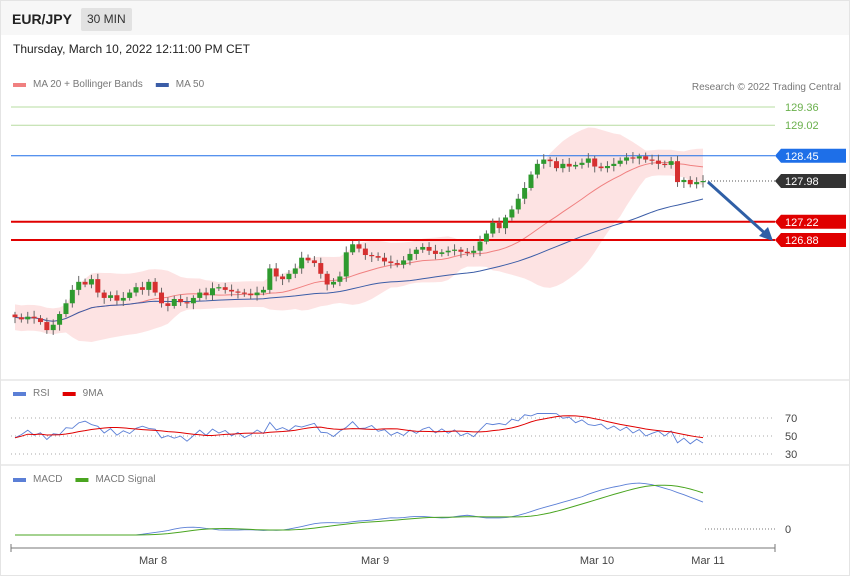 The image size is (850, 576). What do you see at coordinates (359, 510) in the screenshot?
I see `macd-signal-line` at bounding box center [359, 510].